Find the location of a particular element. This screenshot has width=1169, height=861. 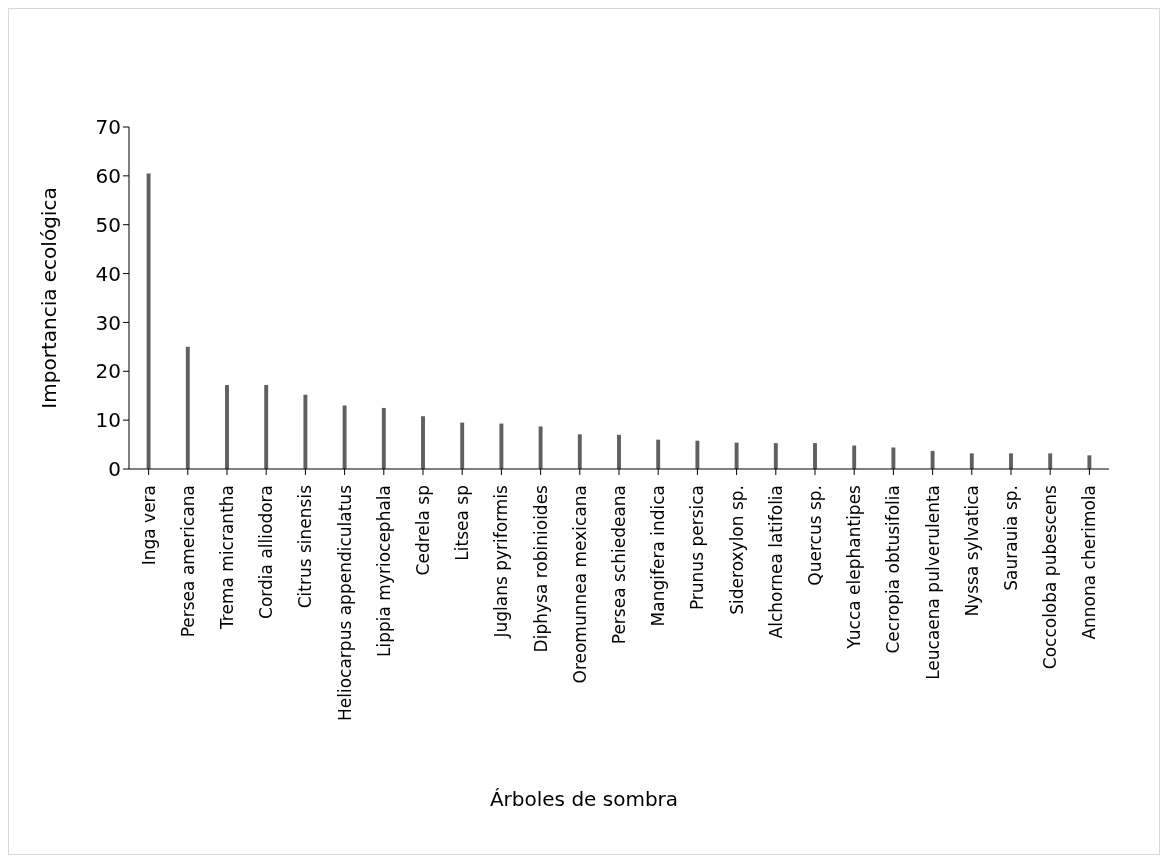

x-tick-label: Saurauia sp. is located at coordinates (1011, 538).